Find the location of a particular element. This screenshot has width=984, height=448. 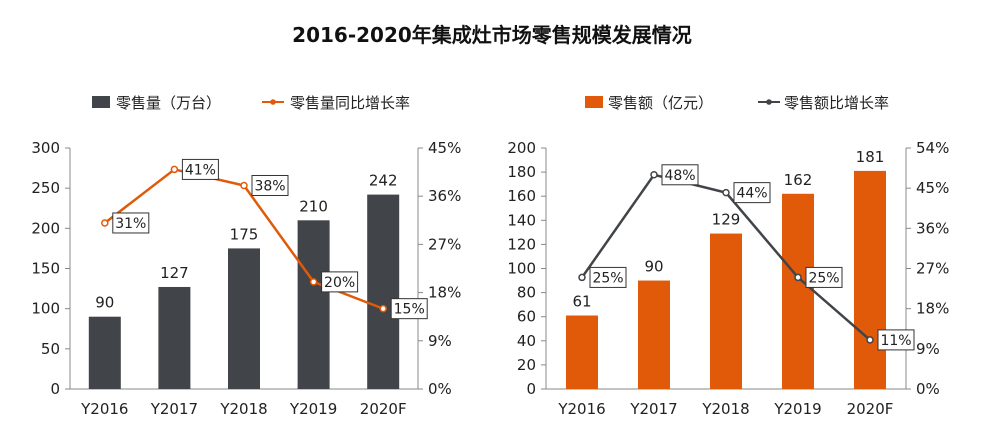

bar-value-label: 181 is located at coordinates (870, 157).